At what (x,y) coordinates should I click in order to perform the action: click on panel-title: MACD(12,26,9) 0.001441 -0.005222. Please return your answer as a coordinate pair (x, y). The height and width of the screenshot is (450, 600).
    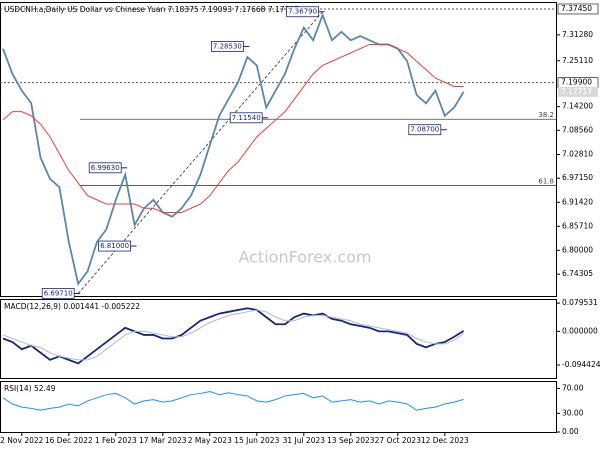
    Looking at the image, I should click on (72, 306).